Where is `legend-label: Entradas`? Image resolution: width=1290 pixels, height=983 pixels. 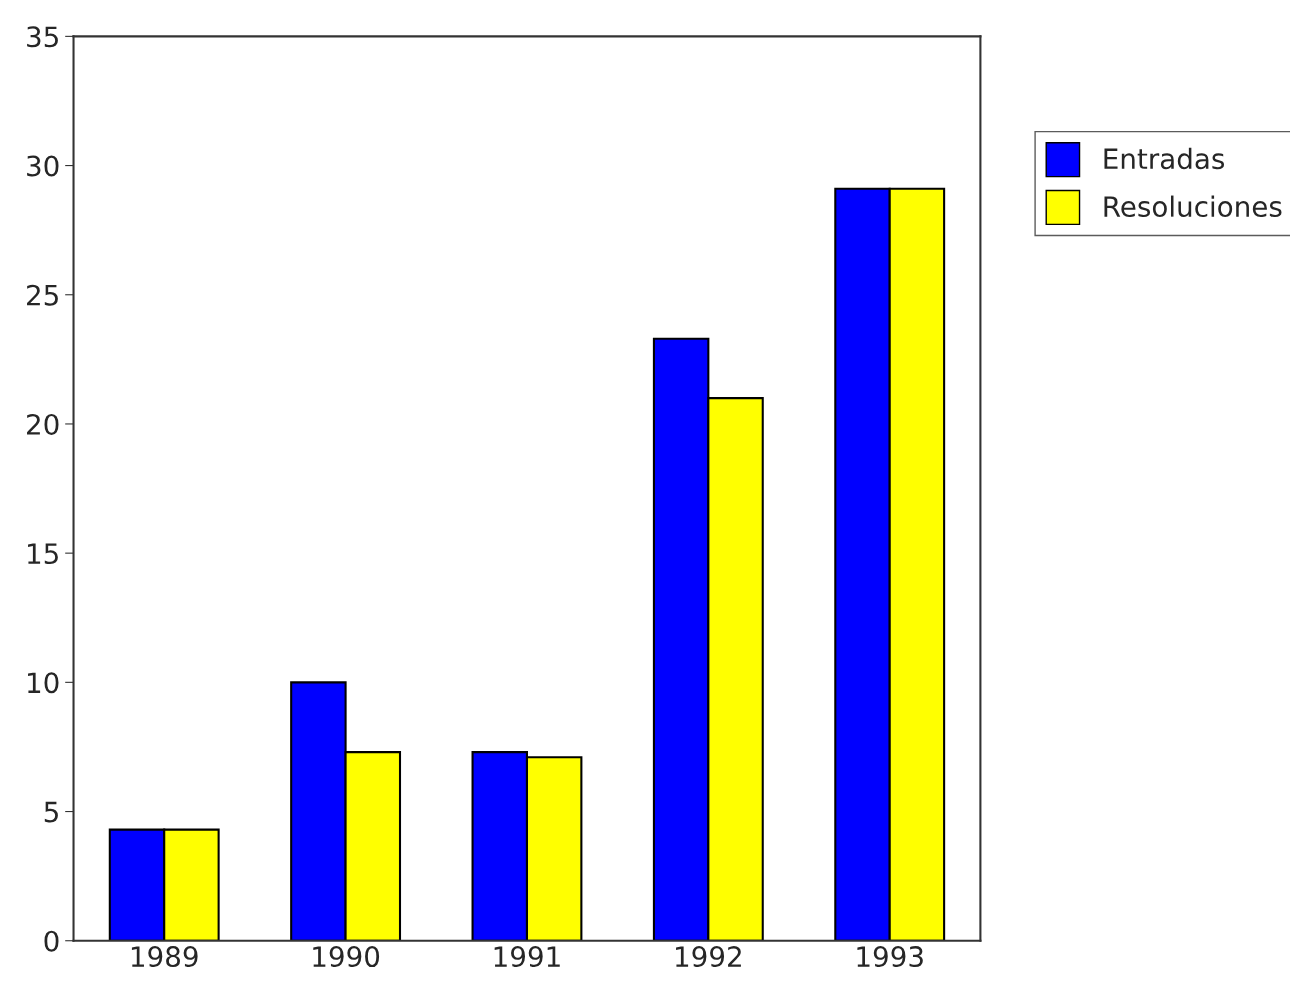
legend-label: Entradas is located at coordinates (1164, 158).